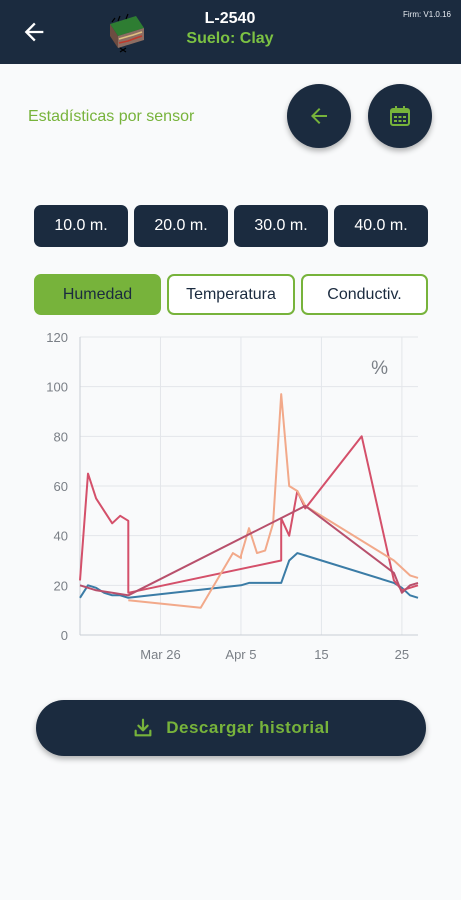 The width and height of the screenshot is (461, 900). What do you see at coordinates (402, 654) in the screenshot?
I see `x-tick-label: 25` at bounding box center [402, 654].